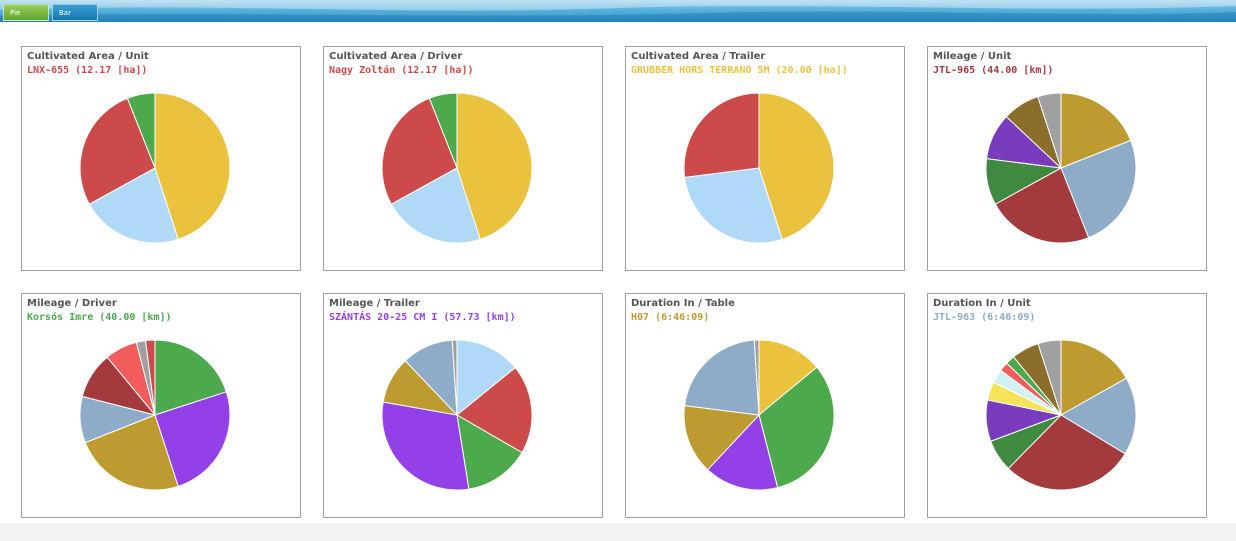 The width and height of the screenshot is (1236, 541). Describe the element at coordinates (670, 317) in the screenshot. I see `chart-subtitle: H07 (6:46:09)` at that location.